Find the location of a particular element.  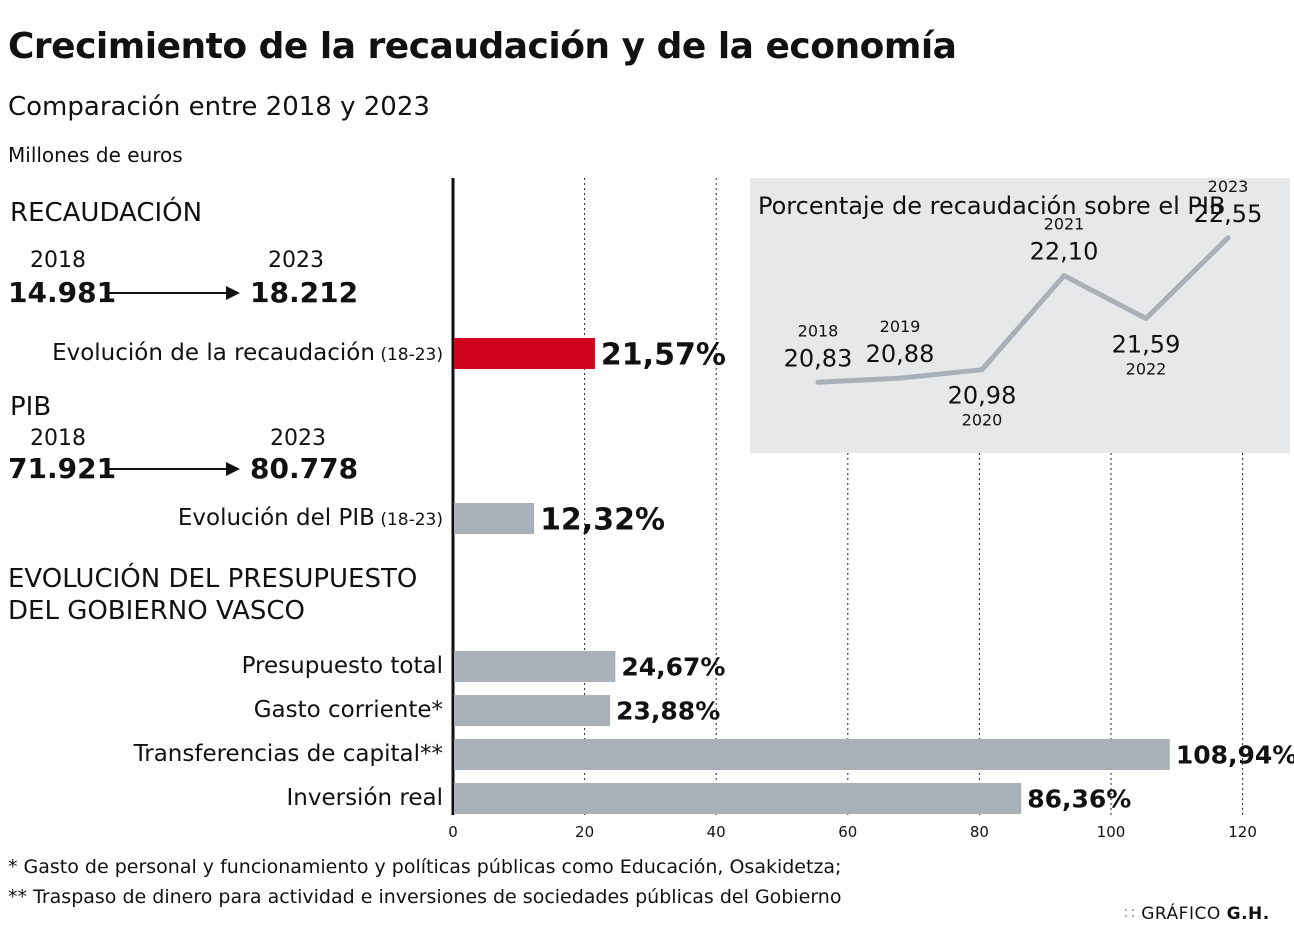

credit: ∷ GRÁFICO G.H. is located at coordinates (1197, 914).